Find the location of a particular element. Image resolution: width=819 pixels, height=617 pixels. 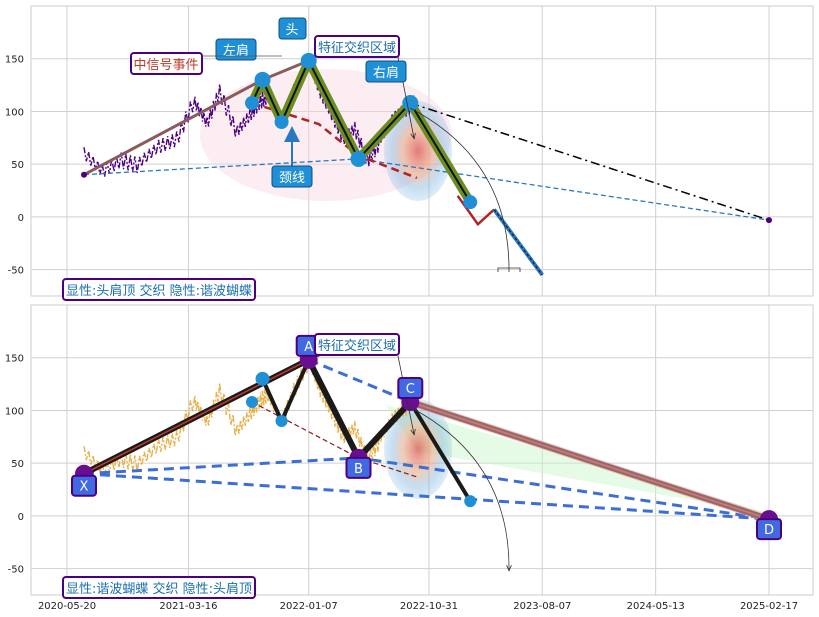

xabcd-label-C: C is located at coordinates (410, 388).